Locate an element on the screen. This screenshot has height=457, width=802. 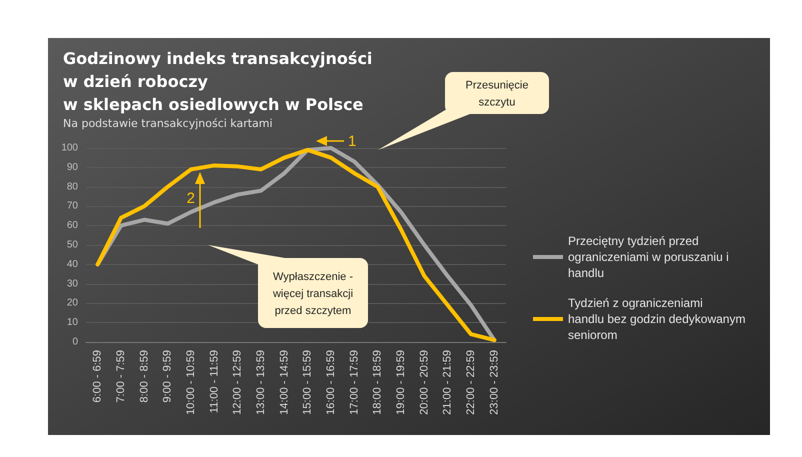
x-tick-label: 13:00 - 13:59 is located at coordinates (261, 382).